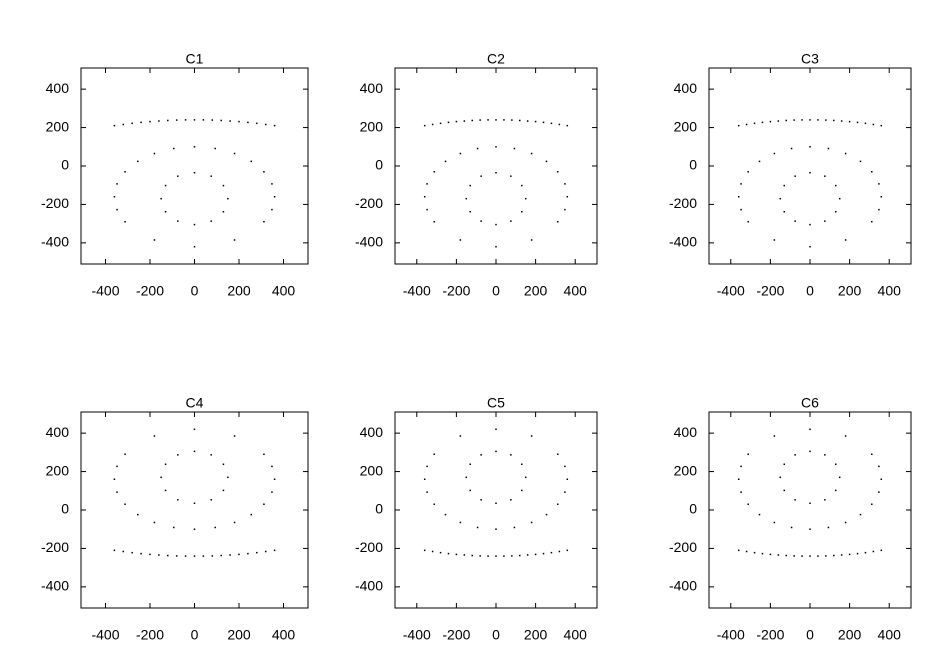 This screenshot has width=927, height=656. I want to click on plot-frame, so click(194, 510).